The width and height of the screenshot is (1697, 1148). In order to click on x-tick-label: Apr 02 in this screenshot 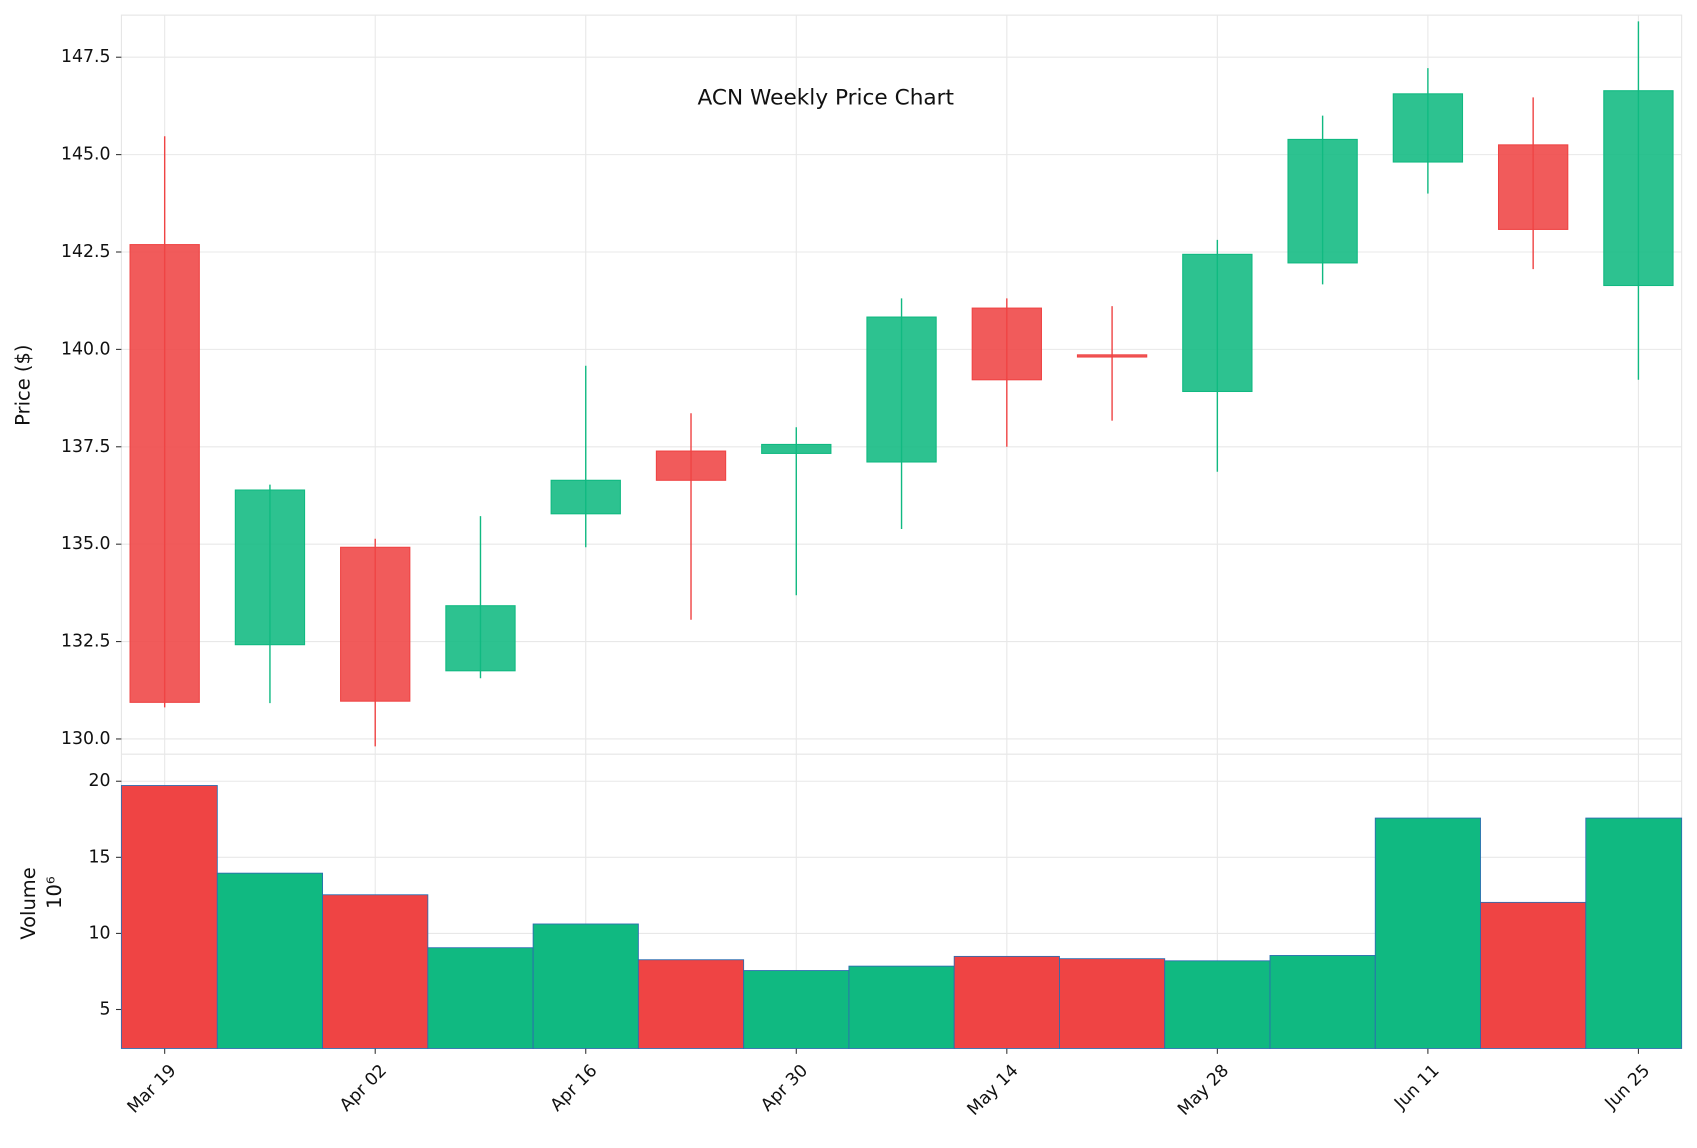, I will do `click(363, 1088)`.